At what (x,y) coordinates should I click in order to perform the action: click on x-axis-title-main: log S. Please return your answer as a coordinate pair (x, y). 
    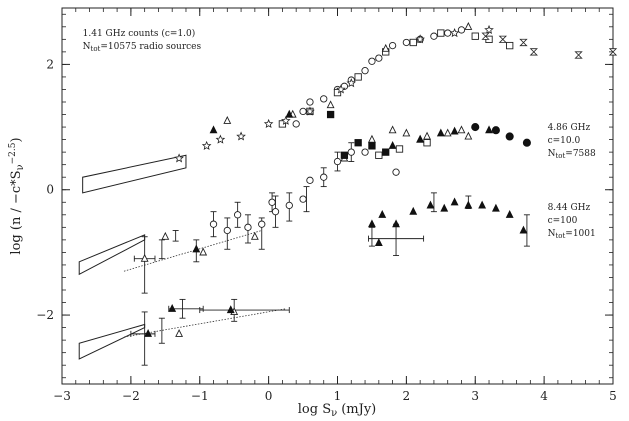
    Looking at the image, I should click on (314, 409).